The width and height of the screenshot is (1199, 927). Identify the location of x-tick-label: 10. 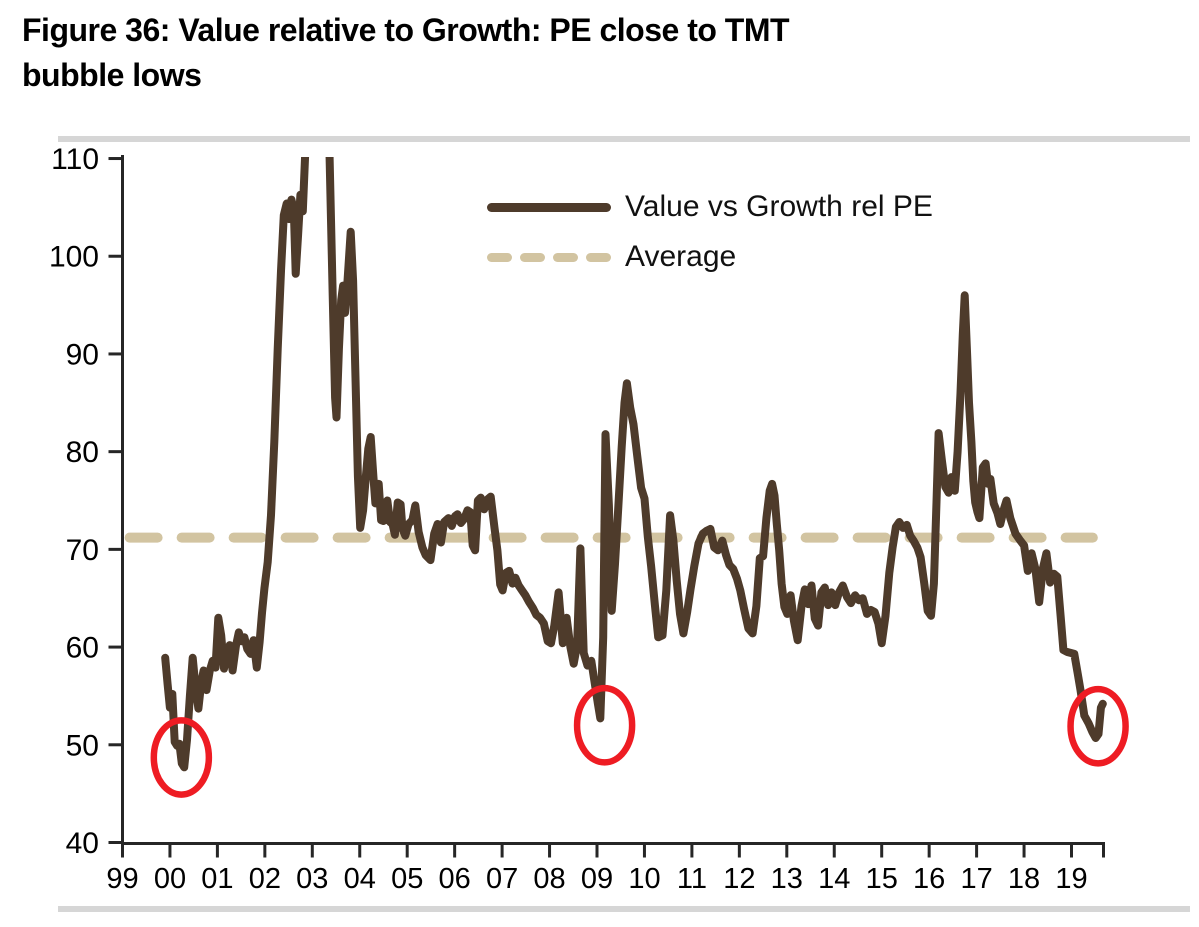
(644, 879).